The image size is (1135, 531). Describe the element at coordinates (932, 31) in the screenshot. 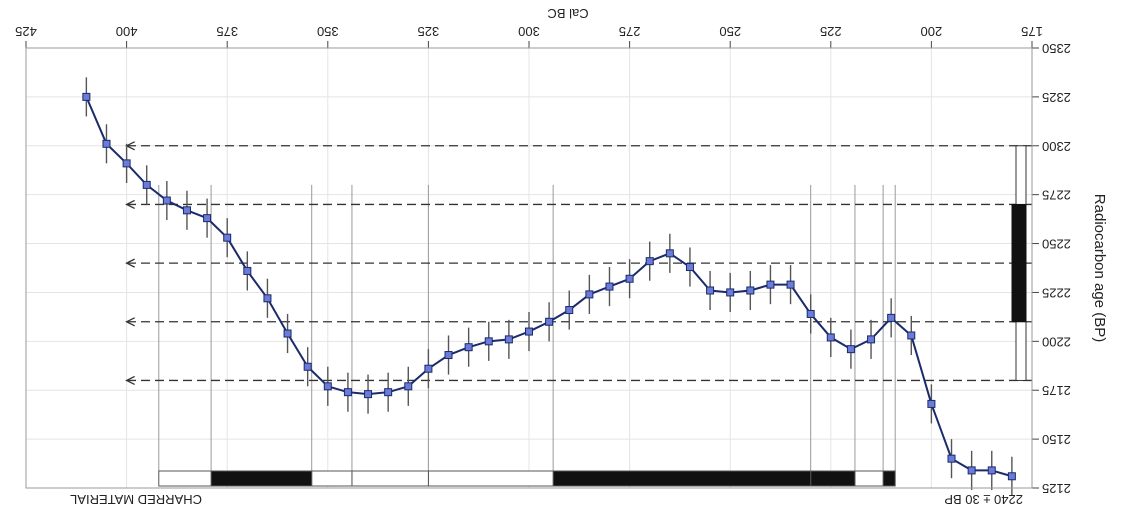

I see `x-tick-label: 200` at that location.